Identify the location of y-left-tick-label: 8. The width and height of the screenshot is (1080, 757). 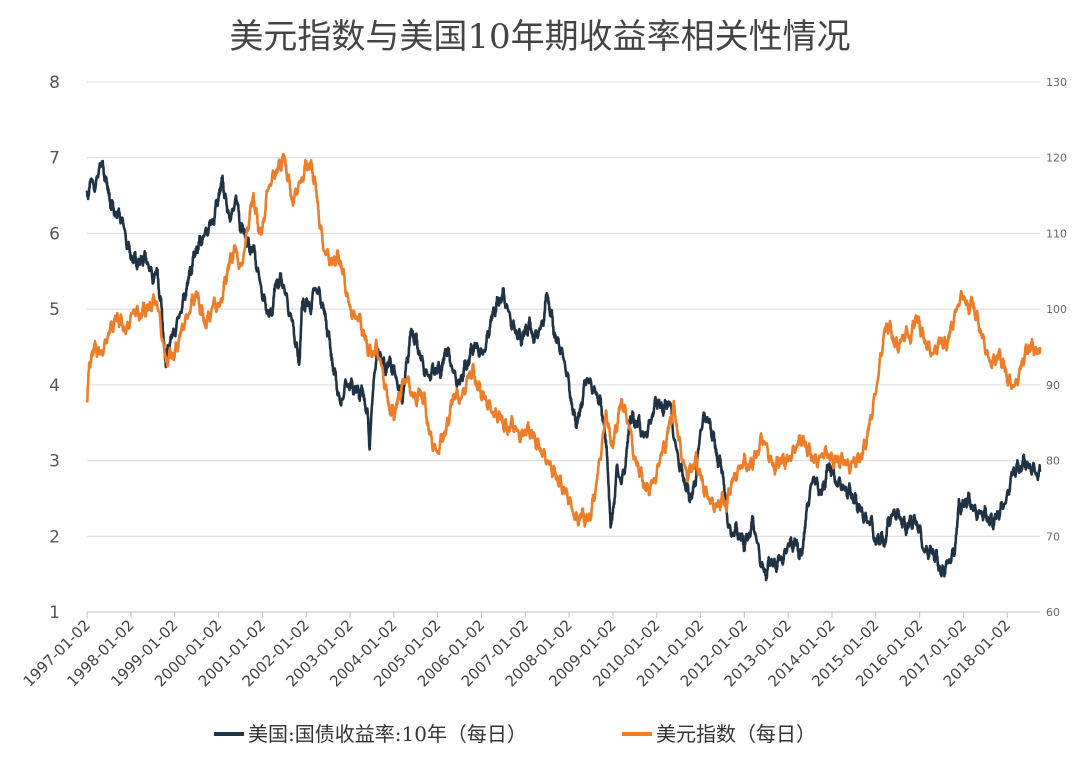
(54, 83).